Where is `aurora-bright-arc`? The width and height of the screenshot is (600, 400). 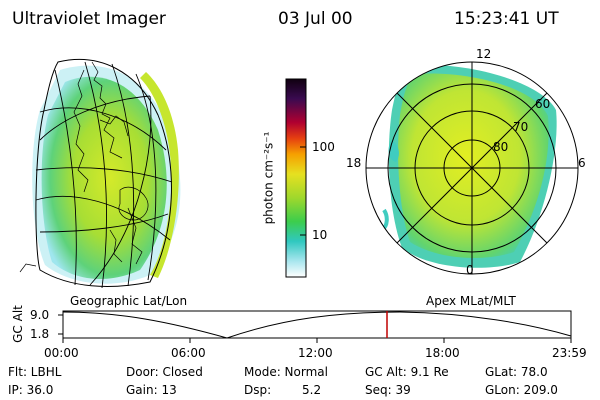 aurora-bright-arc is located at coordinates (159, 175).